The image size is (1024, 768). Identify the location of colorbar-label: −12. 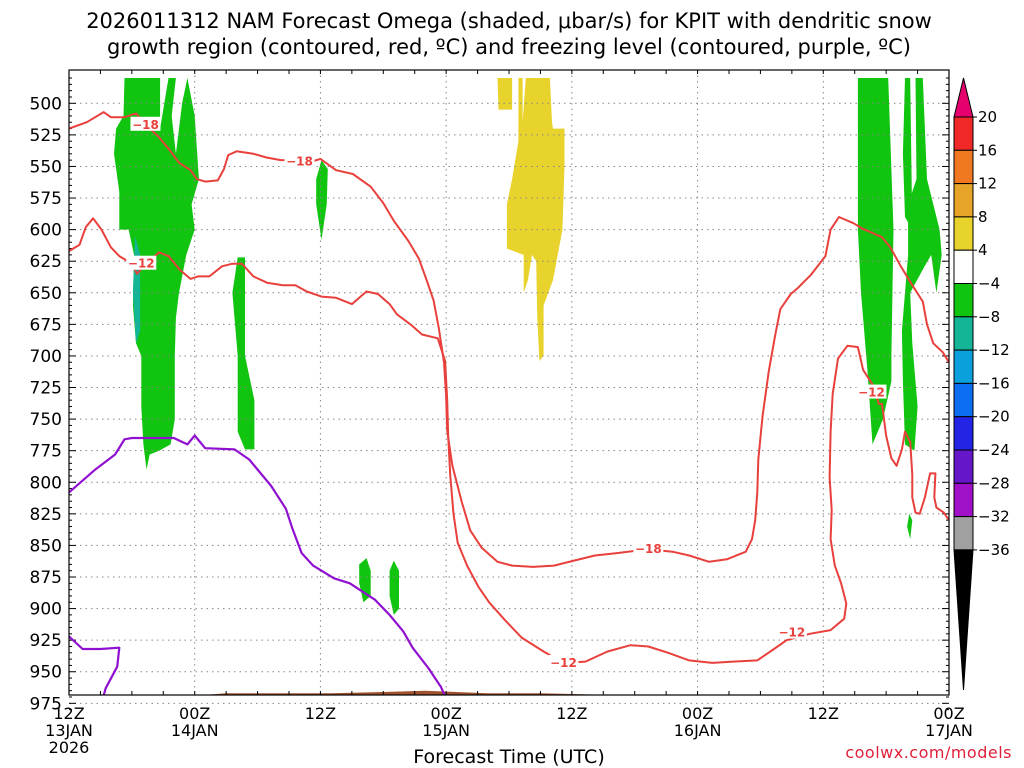
(994, 350).